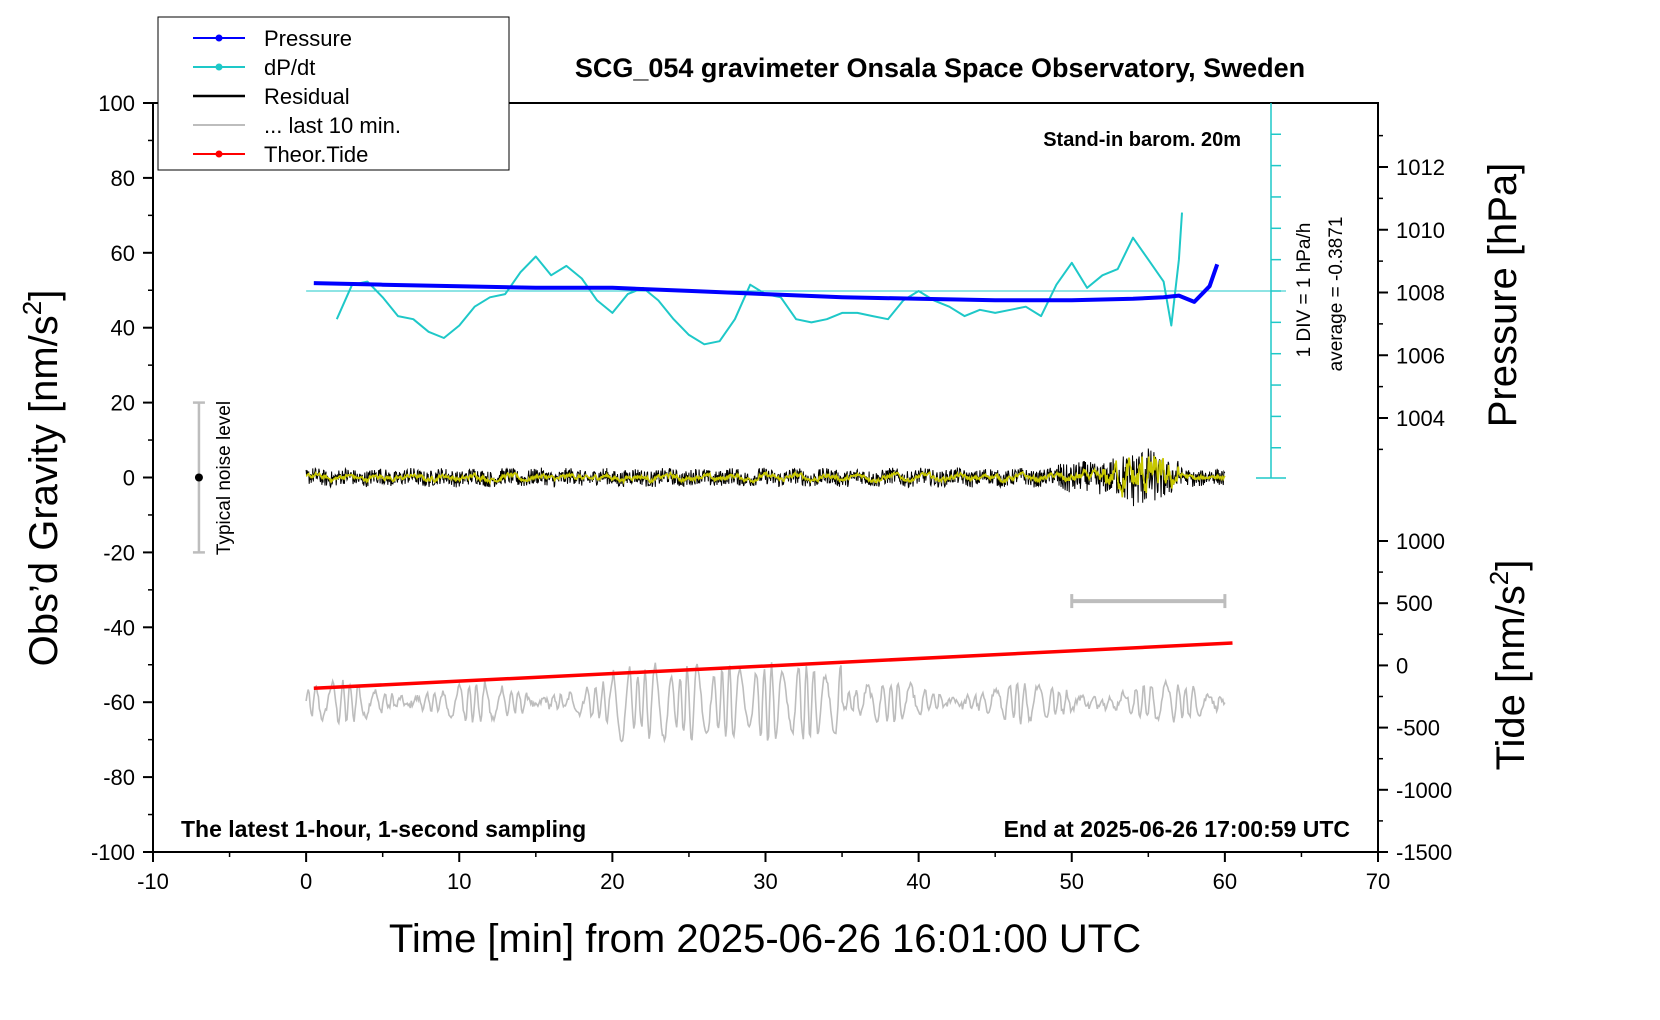 This screenshot has width=1660, height=1020. What do you see at coordinates (1511, 677) in the screenshot?
I see `tide-axis-label-main: Tide [nm/s` at bounding box center [1511, 677].